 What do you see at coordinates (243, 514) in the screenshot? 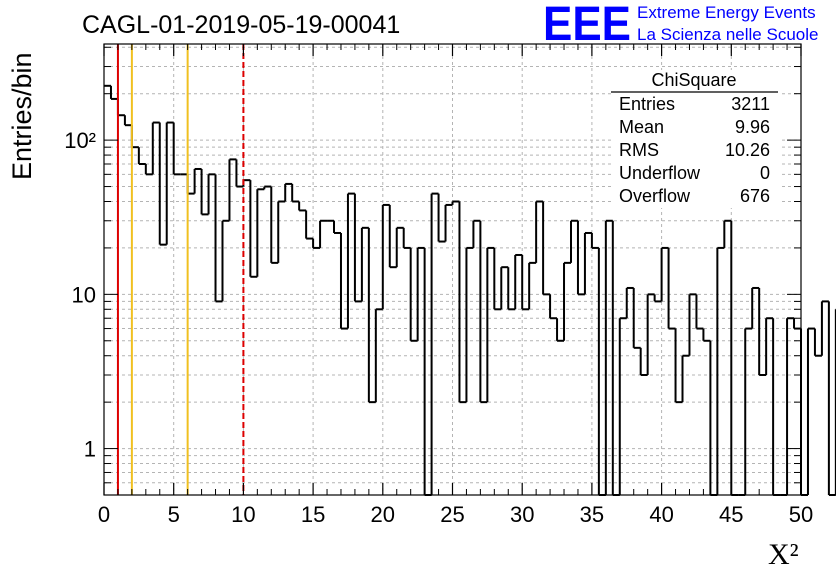
I see `x-tick-label: 10` at bounding box center [243, 514].